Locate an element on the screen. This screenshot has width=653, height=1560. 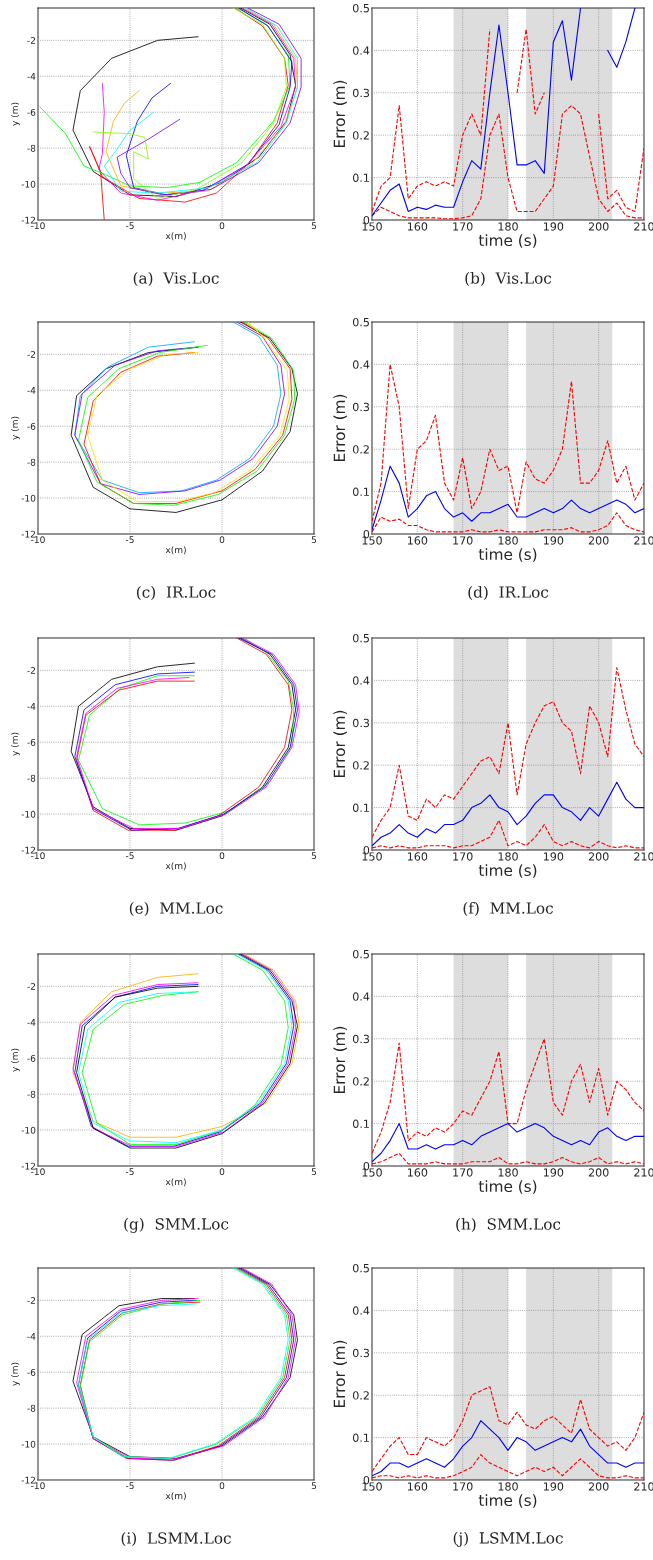
text: (f) MM.Loc is located at coordinates (508, 908).